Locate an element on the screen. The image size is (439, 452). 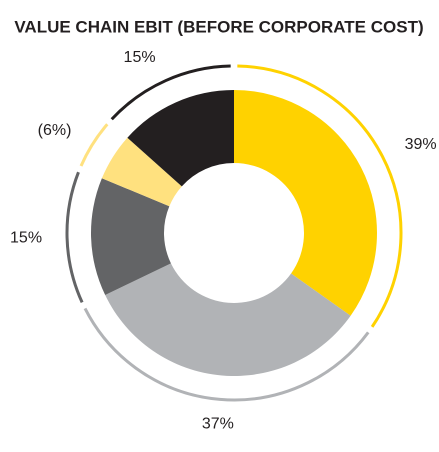
data-label: (6%) is located at coordinates (55, 130).